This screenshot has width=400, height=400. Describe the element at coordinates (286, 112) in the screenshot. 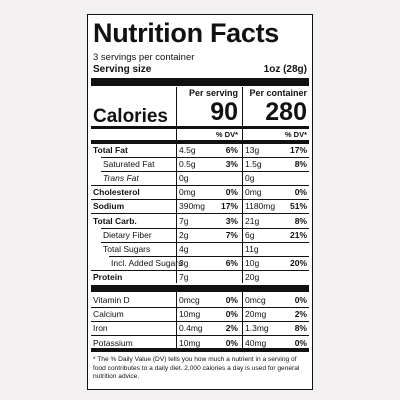

I see `calories-value: 280` at that location.